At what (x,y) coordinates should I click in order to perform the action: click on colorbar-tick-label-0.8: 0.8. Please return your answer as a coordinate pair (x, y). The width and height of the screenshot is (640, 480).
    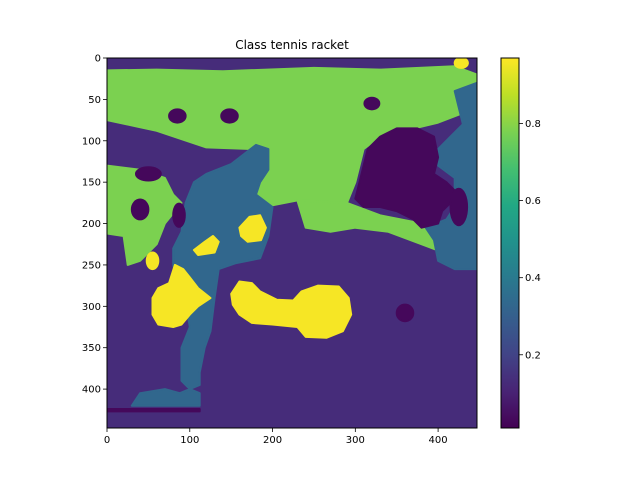
    Looking at the image, I should click on (533, 124).